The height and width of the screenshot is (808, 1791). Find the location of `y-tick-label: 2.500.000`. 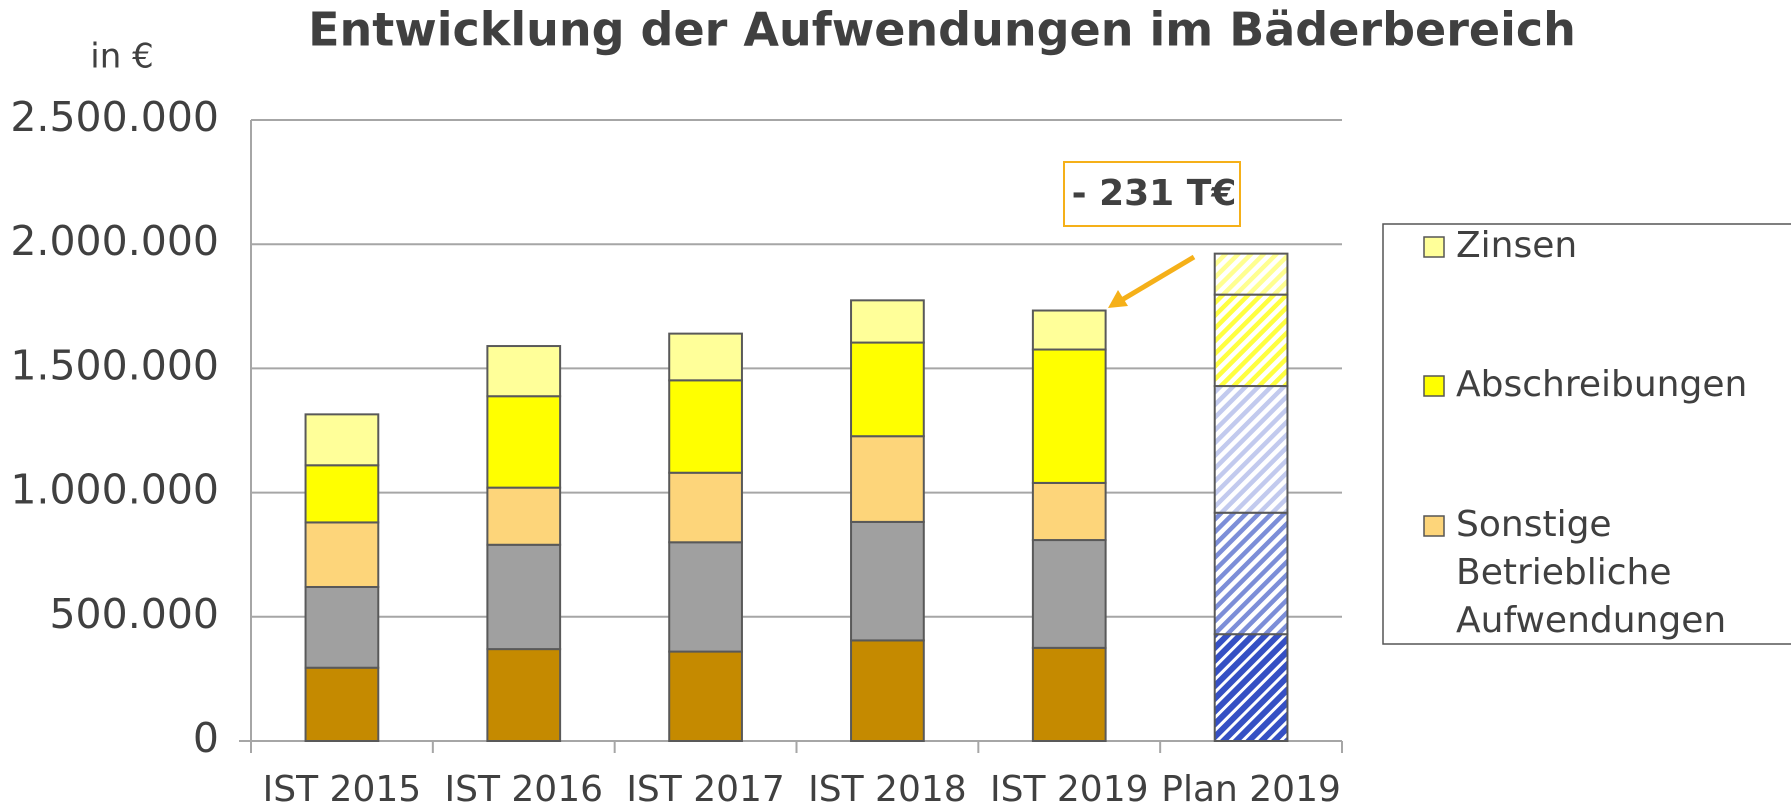

y-tick-label: 2.500.000 is located at coordinates (114, 117).